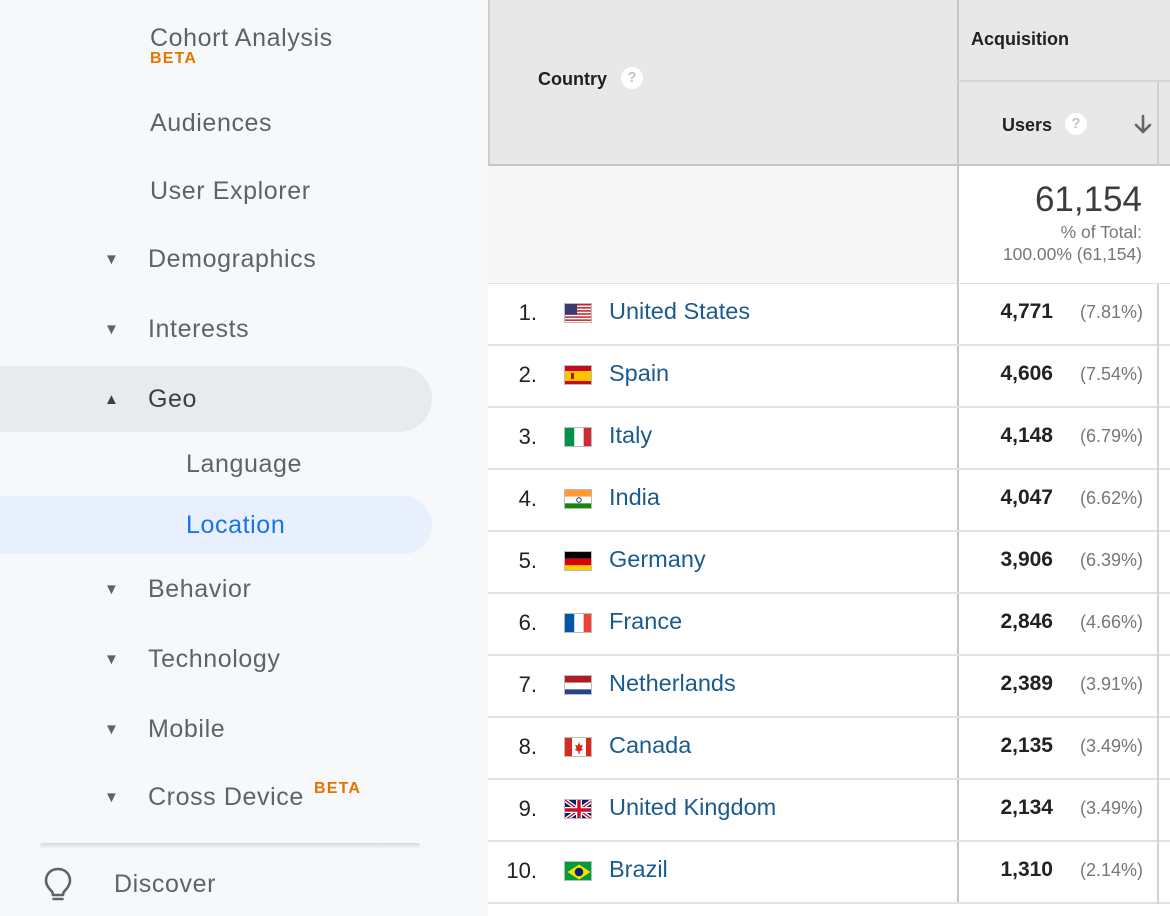 The height and width of the screenshot is (916, 1170). I want to click on table-row: 6. France 2,846 (4.66%), so click(829, 625).